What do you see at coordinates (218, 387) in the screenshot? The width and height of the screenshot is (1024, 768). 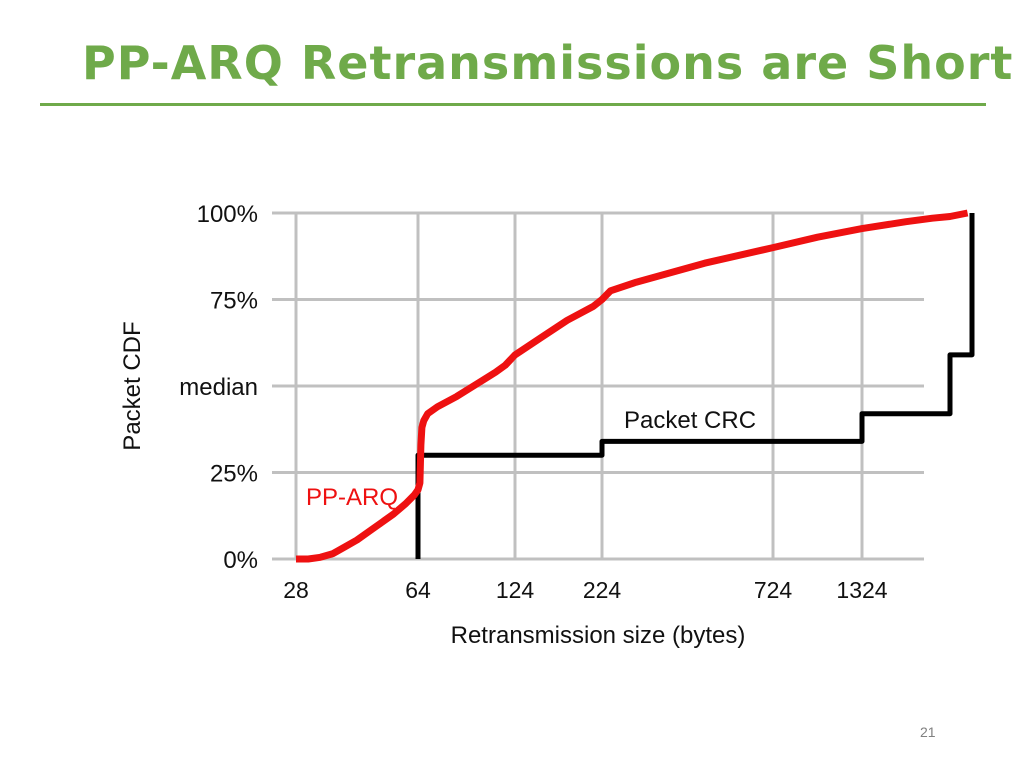 I see `y-tick-label: median` at bounding box center [218, 387].